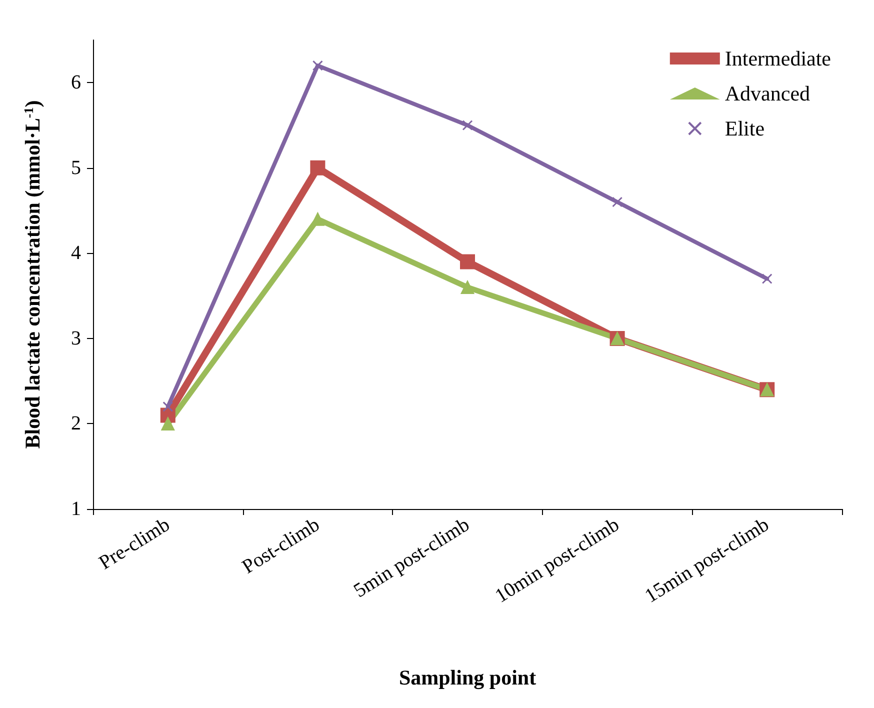  Describe the element at coordinates (32, 274) in the screenshot. I see `y-axis-title: Blood lactate concentration (mmol·L-1)` at that location.